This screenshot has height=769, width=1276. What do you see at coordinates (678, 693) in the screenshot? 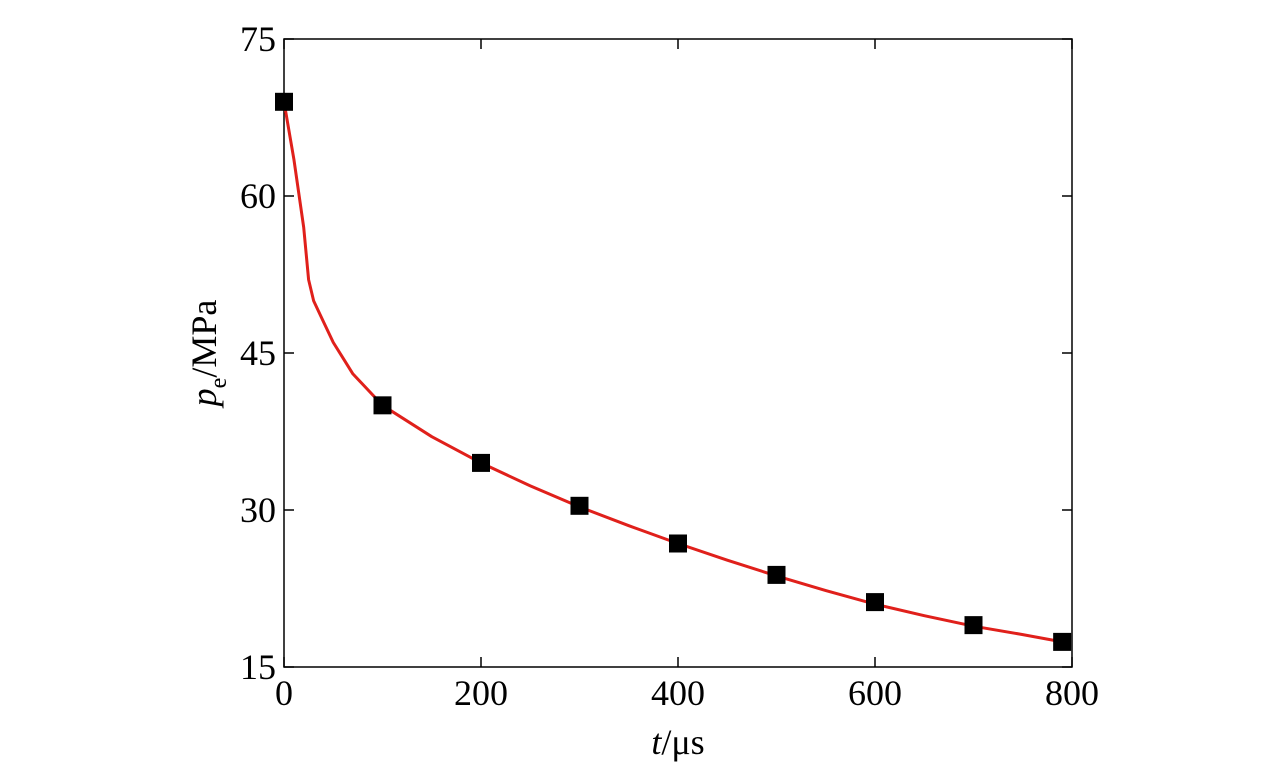
I see `x-tick-label: 400` at bounding box center [678, 693].